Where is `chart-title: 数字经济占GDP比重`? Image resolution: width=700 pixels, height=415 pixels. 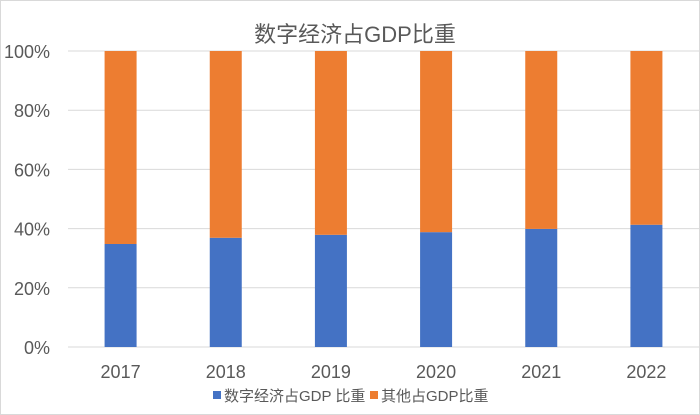 chart-title: 数字经济占GDP比重 is located at coordinates (355, 34).